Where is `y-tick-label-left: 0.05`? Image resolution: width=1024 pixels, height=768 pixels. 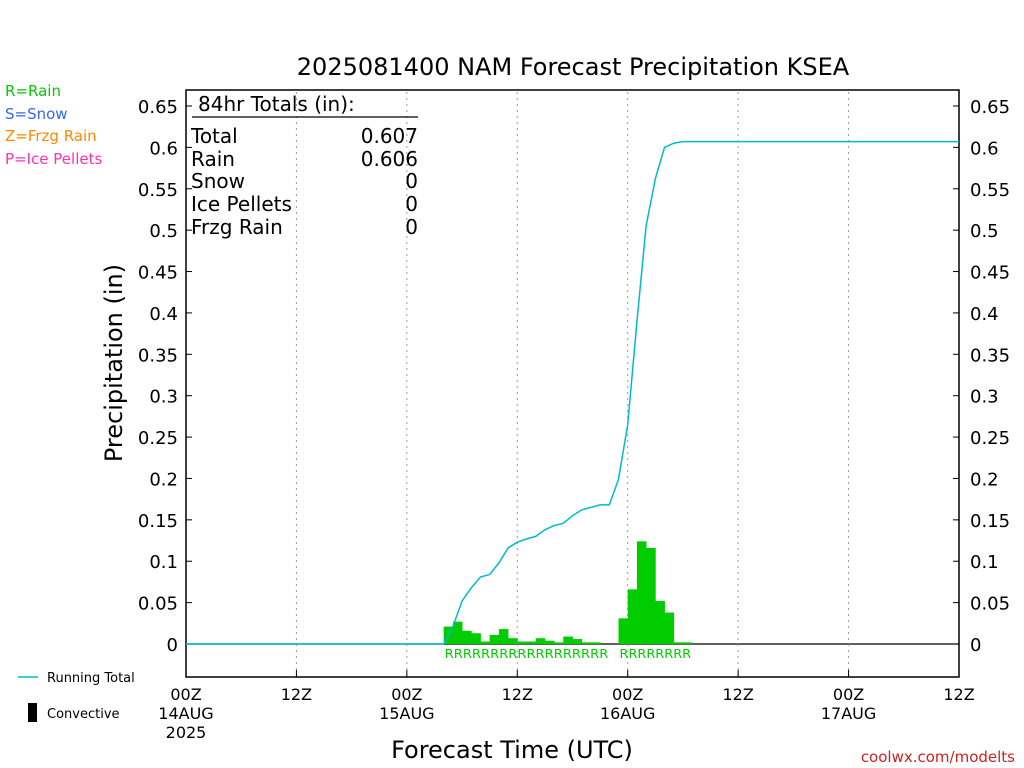 y-tick-label-left: 0.05 is located at coordinates (158, 604).